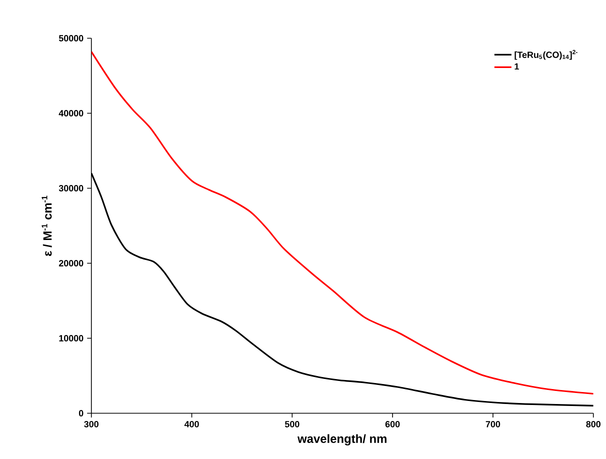 The height and width of the screenshot is (459, 606). I want to click on x-tick-label: 600, so click(392, 424).